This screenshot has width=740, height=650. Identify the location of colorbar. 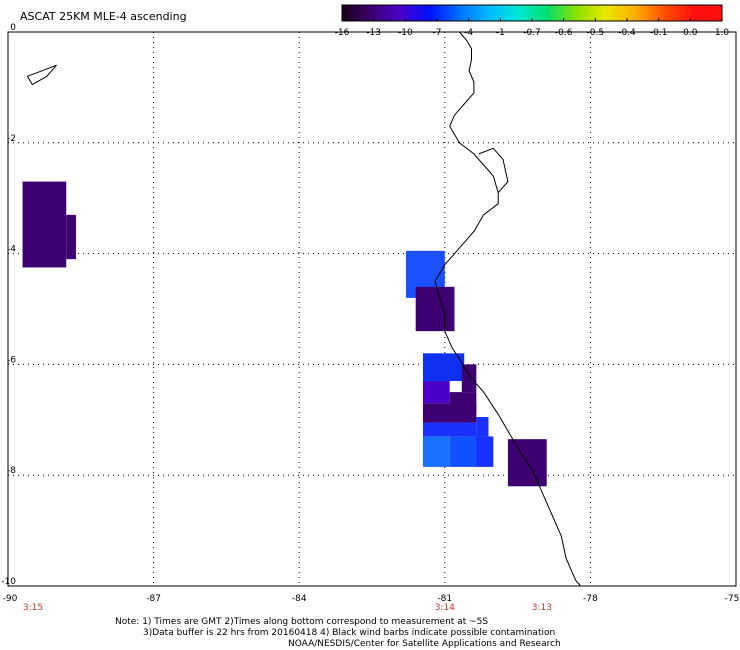
(532, 13).